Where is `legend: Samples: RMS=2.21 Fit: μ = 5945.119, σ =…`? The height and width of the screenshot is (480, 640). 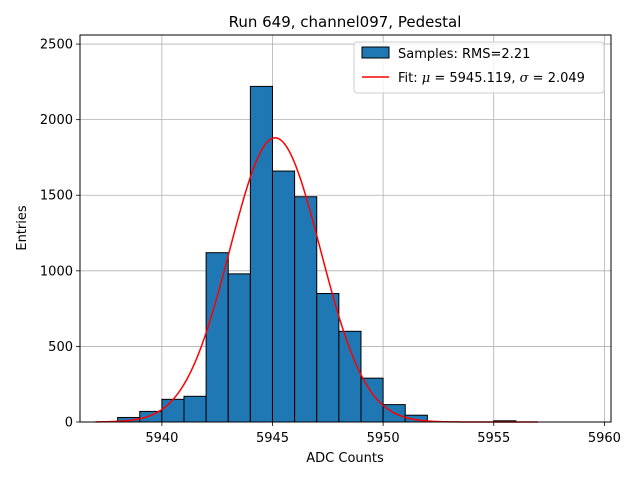
legend: Samples: RMS=2.21 Fit: μ = 5945.119, σ =… is located at coordinates (479, 67).